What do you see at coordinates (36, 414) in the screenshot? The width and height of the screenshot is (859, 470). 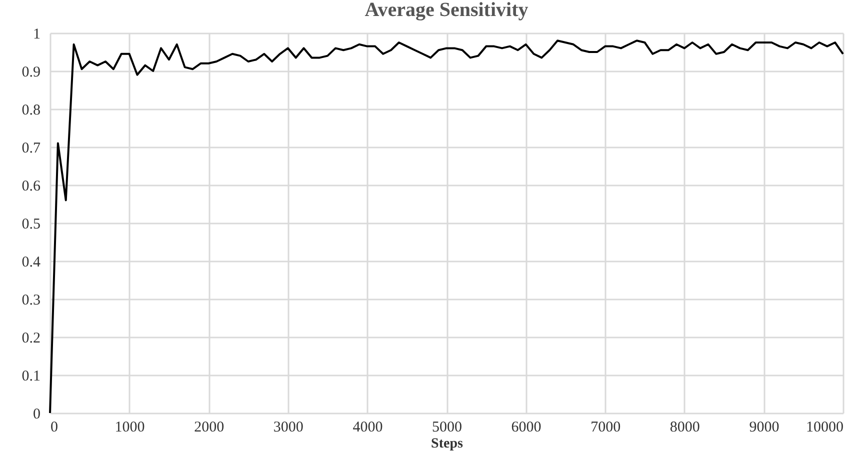 I see `y-tick-label: 0` at bounding box center [36, 414].